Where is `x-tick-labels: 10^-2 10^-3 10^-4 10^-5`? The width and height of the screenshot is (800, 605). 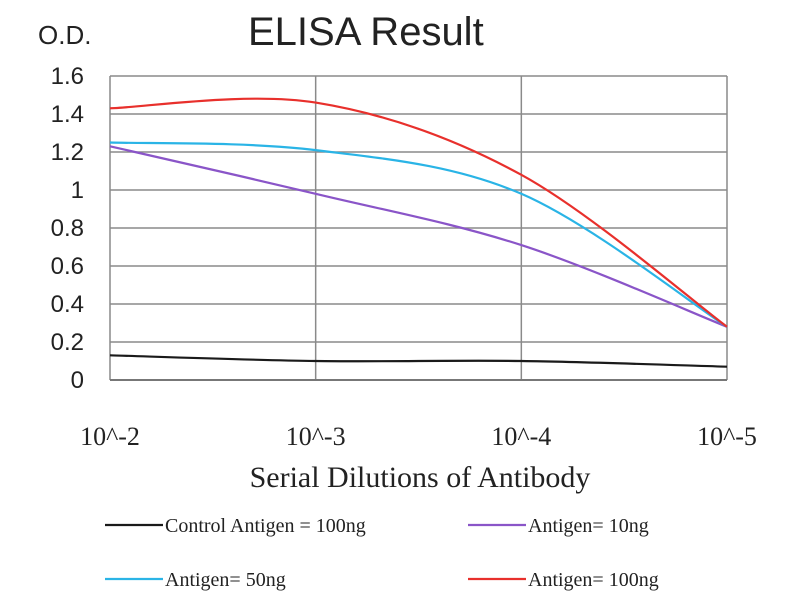
x-tick-labels: 10^-2 10^-3 10^-4 10^-5 is located at coordinates (418, 436).